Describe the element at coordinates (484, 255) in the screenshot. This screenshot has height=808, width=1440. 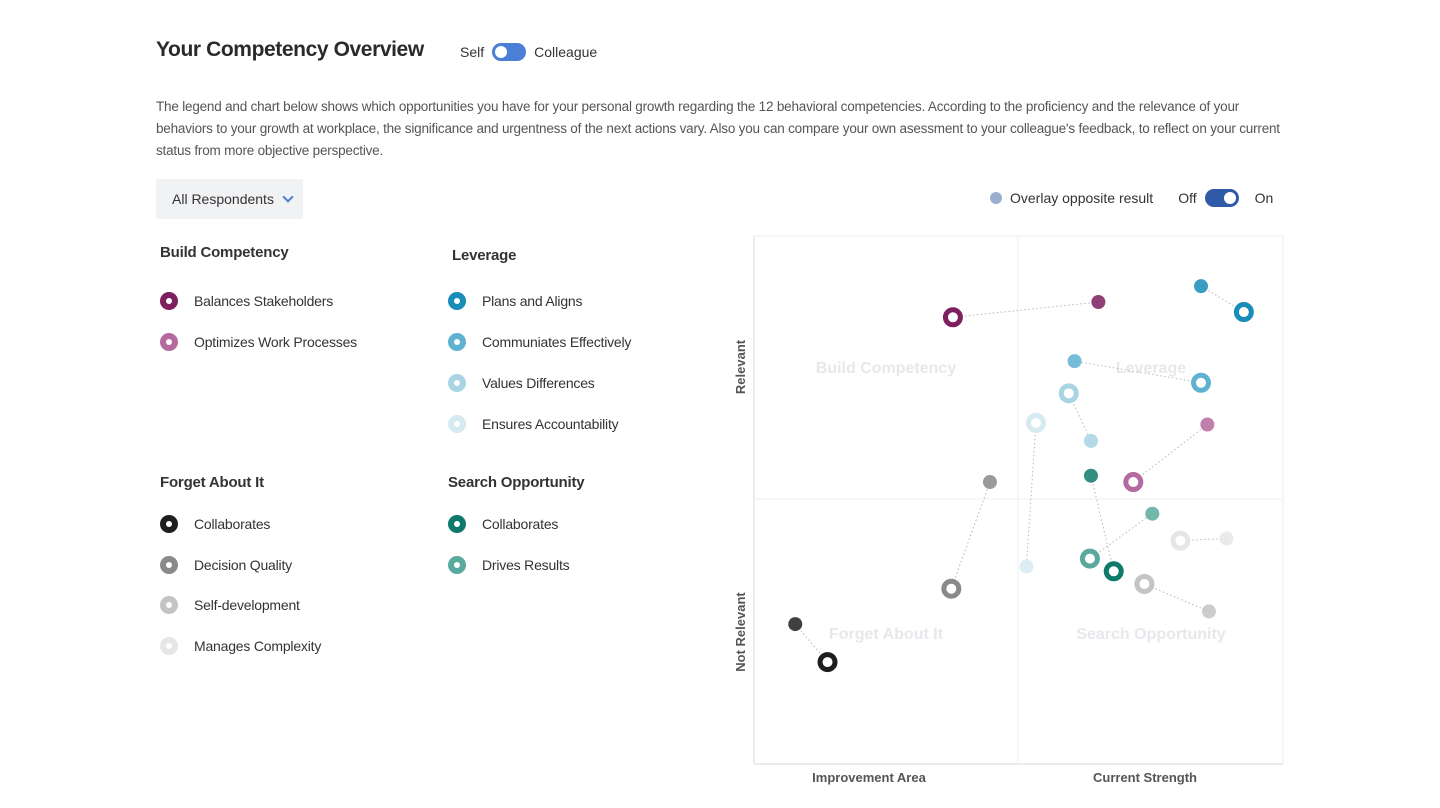
I see `legend-title-leverage: Leverage` at that location.